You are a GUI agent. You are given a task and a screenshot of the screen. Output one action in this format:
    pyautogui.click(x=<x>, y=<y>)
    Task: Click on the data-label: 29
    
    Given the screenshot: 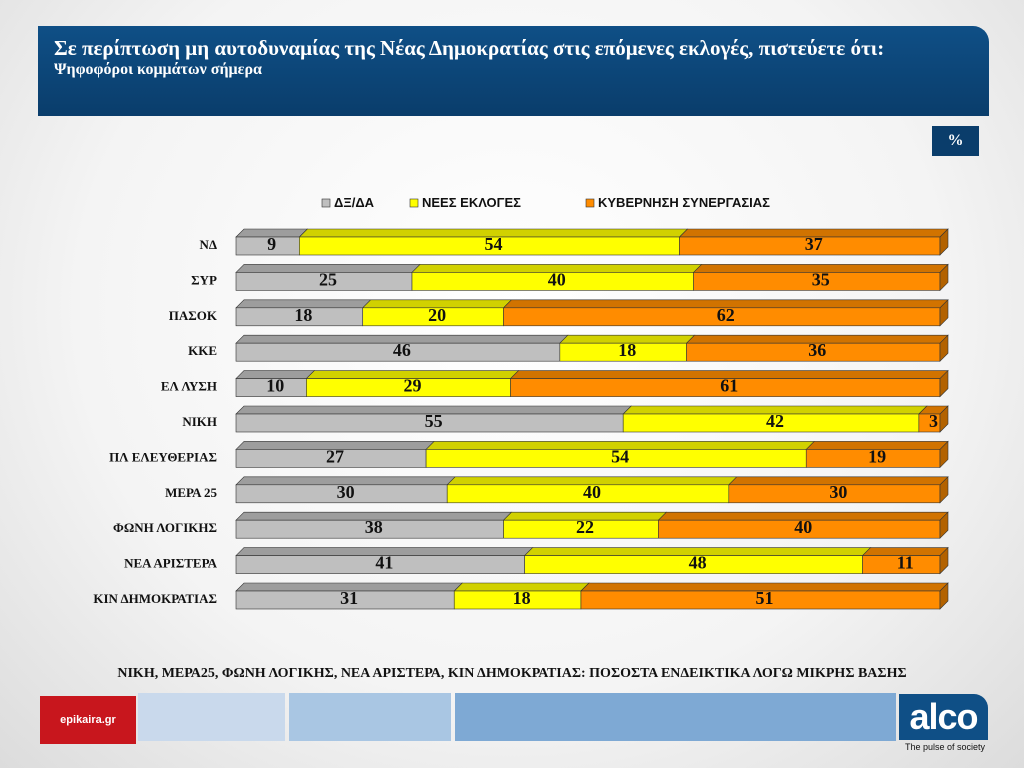 What is the action you would take?
    pyautogui.click(x=412, y=386)
    